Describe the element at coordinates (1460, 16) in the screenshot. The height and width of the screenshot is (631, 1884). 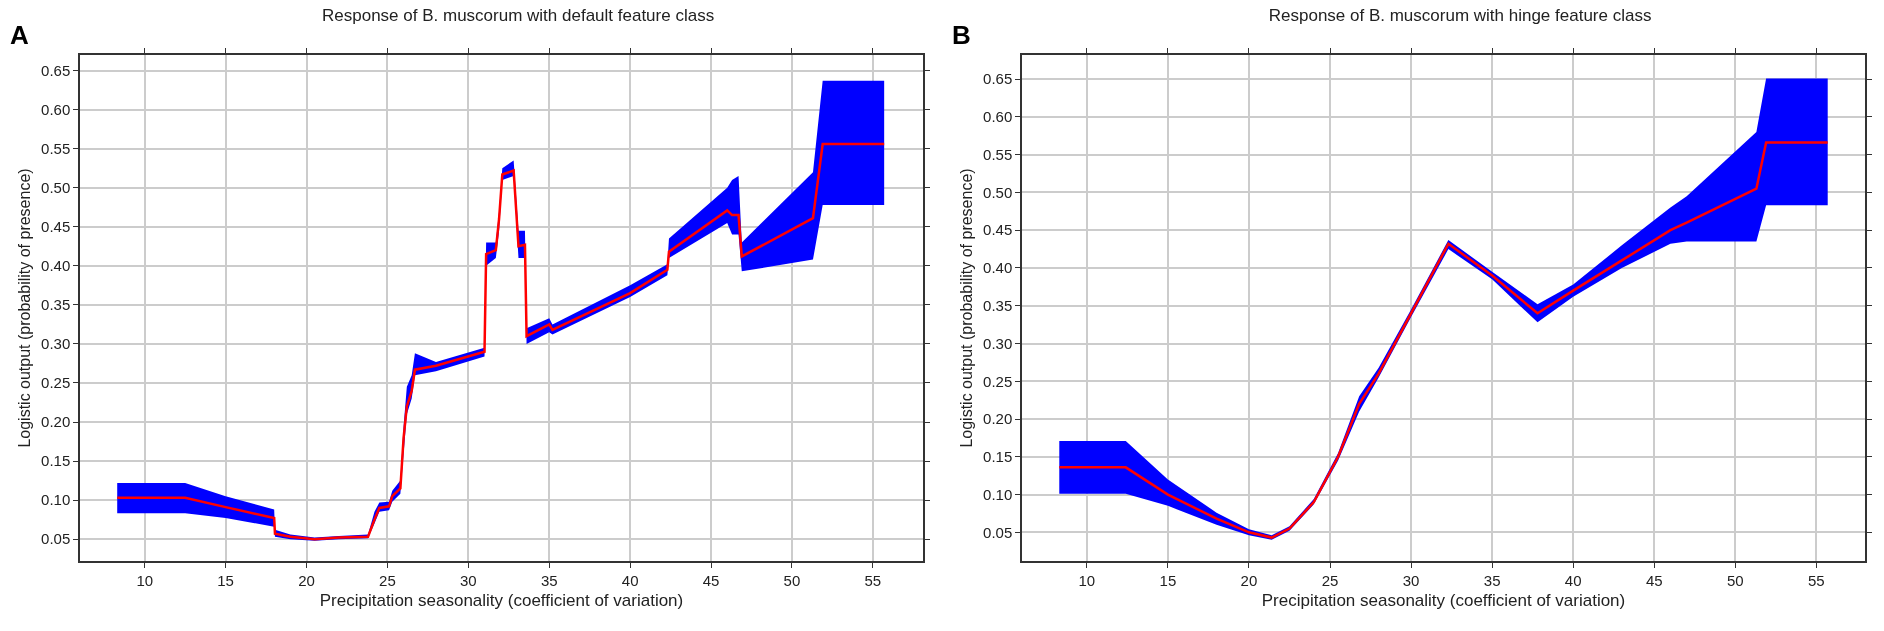
I see `chart-title: Response of B. muscorum with hinge feature class` at that location.